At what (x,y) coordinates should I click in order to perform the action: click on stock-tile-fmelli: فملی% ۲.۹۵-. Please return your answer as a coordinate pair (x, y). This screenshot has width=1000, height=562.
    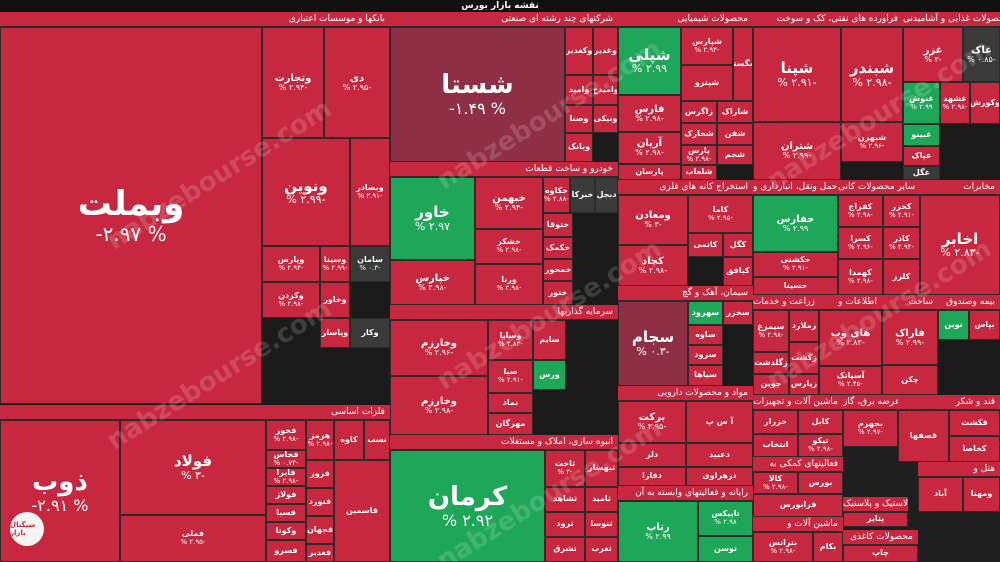
    Looking at the image, I should click on (193, 538).